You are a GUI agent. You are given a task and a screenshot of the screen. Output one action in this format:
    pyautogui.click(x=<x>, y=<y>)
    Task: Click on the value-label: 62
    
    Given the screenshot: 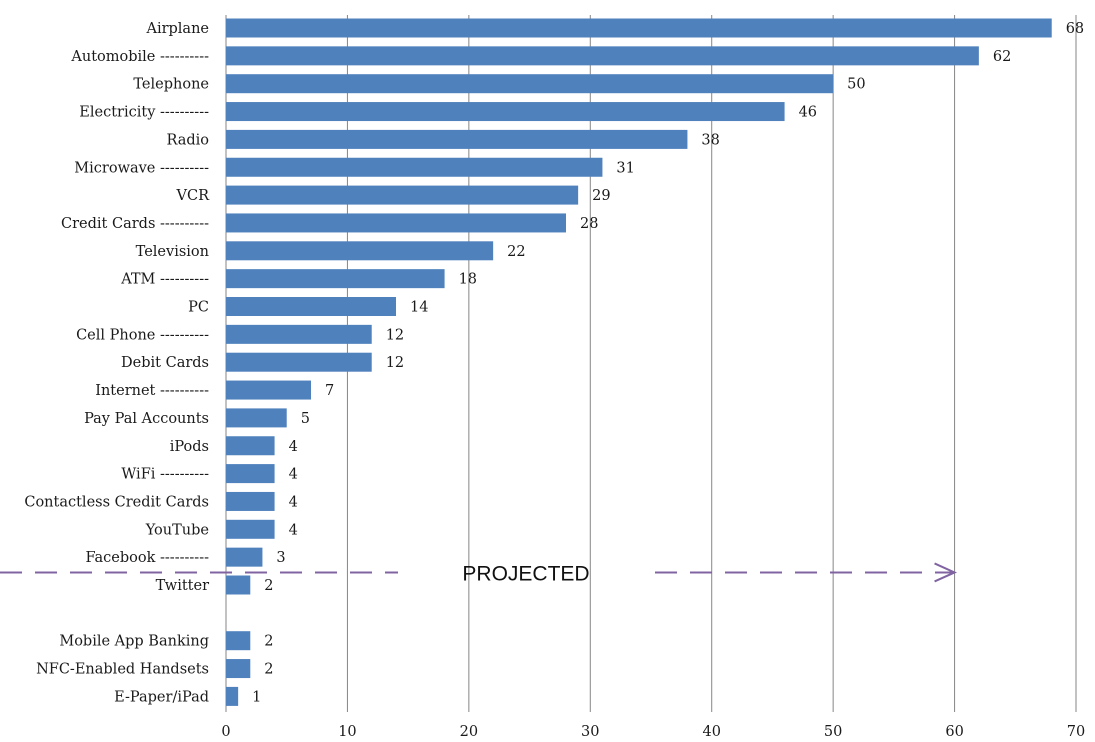 What is the action you would take?
    pyautogui.click(x=1002, y=57)
    